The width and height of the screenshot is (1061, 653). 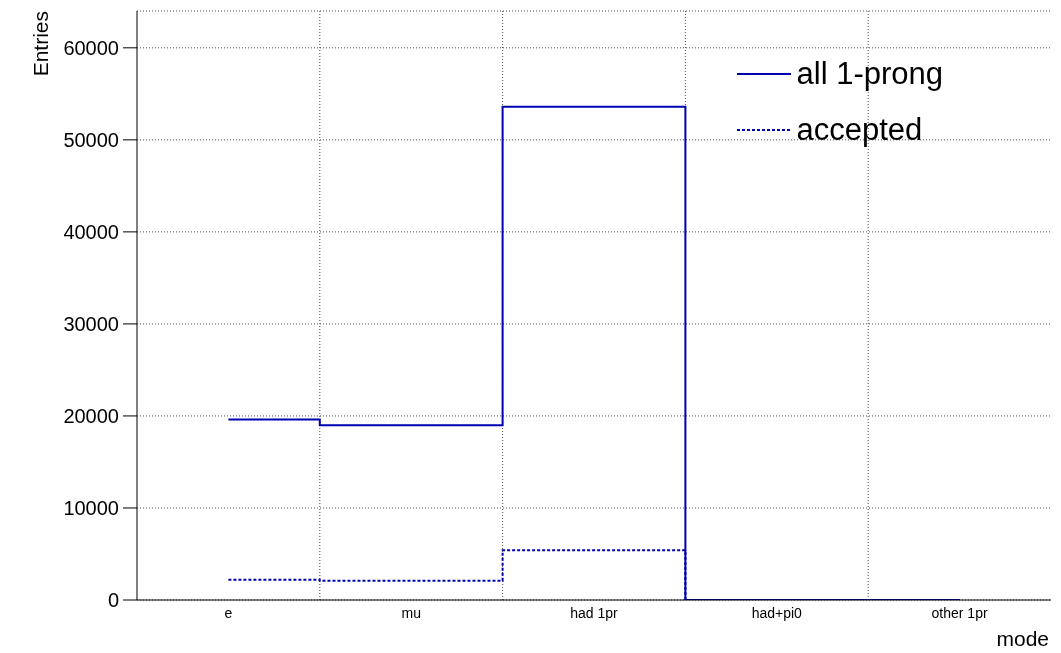 I want to click on y-tick-label: 20000, so click(x=91, y=416).